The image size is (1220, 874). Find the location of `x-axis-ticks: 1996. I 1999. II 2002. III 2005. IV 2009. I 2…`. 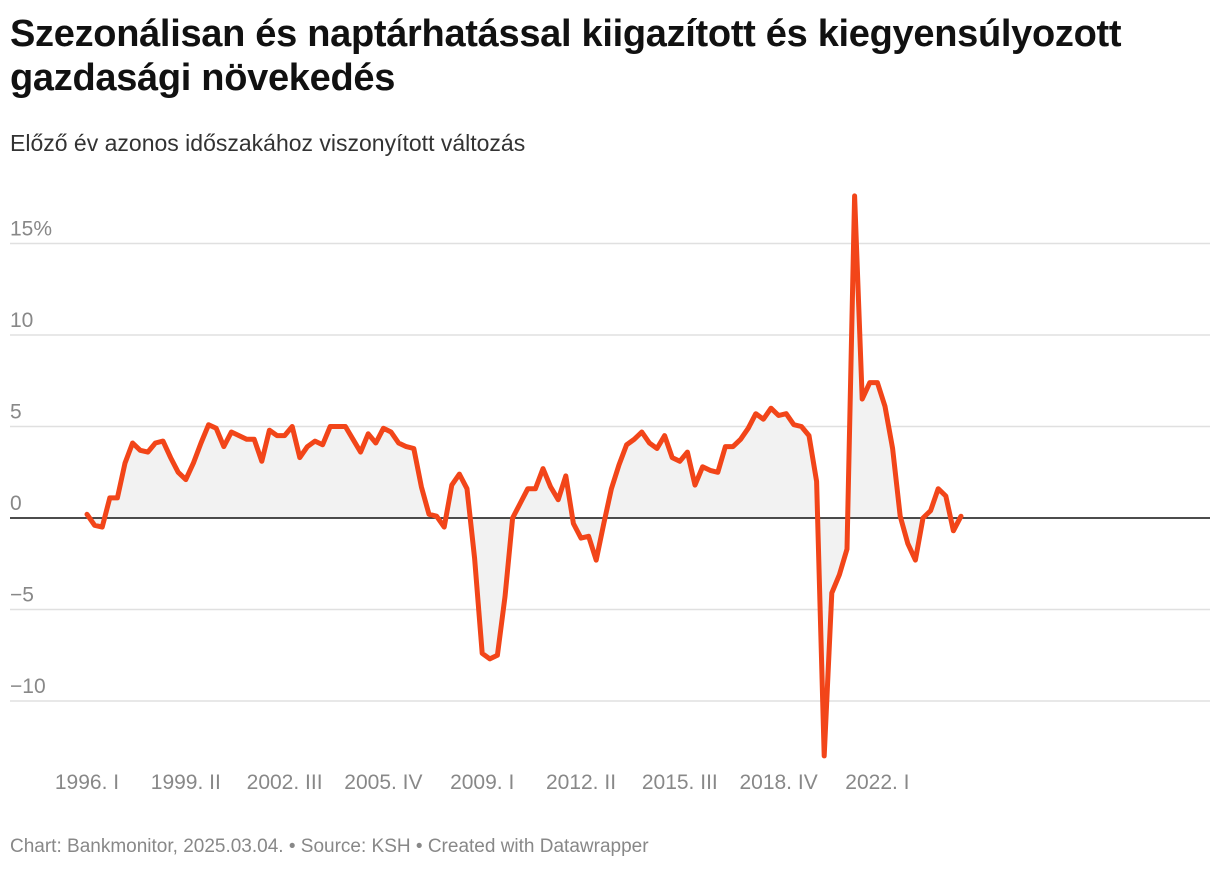

x-axis-ticks: 1996. I 1999. II 2002. III 2005. IV 2009. I 2… is located at coordinates (482, 782).